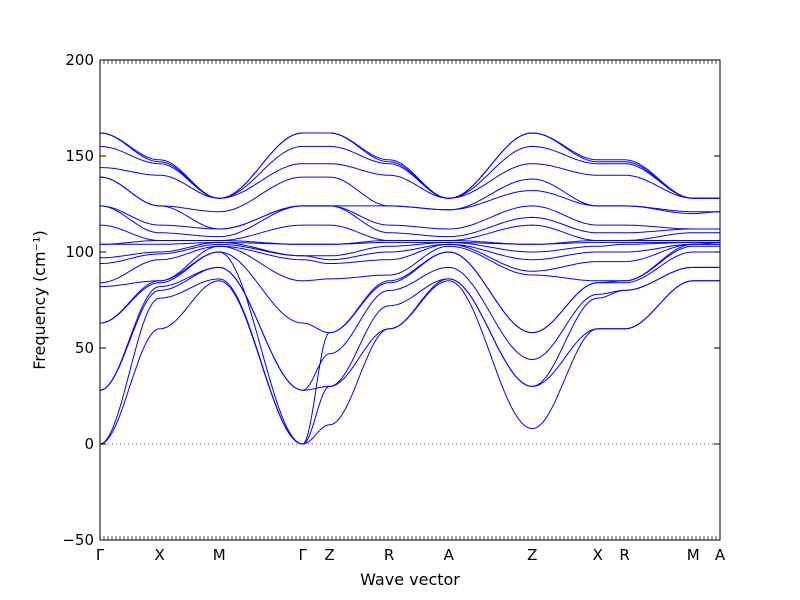 The image size is (800, 600). I want to click on y-tick-label: −50, so click(78, 540).